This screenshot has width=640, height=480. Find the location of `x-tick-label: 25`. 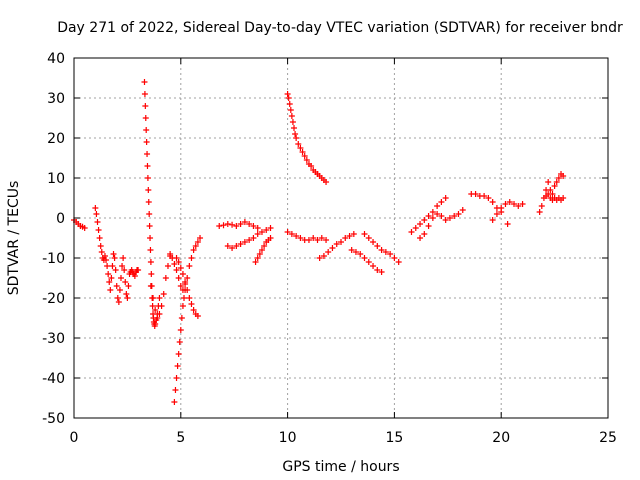

x-tick-label: 25 is located at coordinates (608, 438).